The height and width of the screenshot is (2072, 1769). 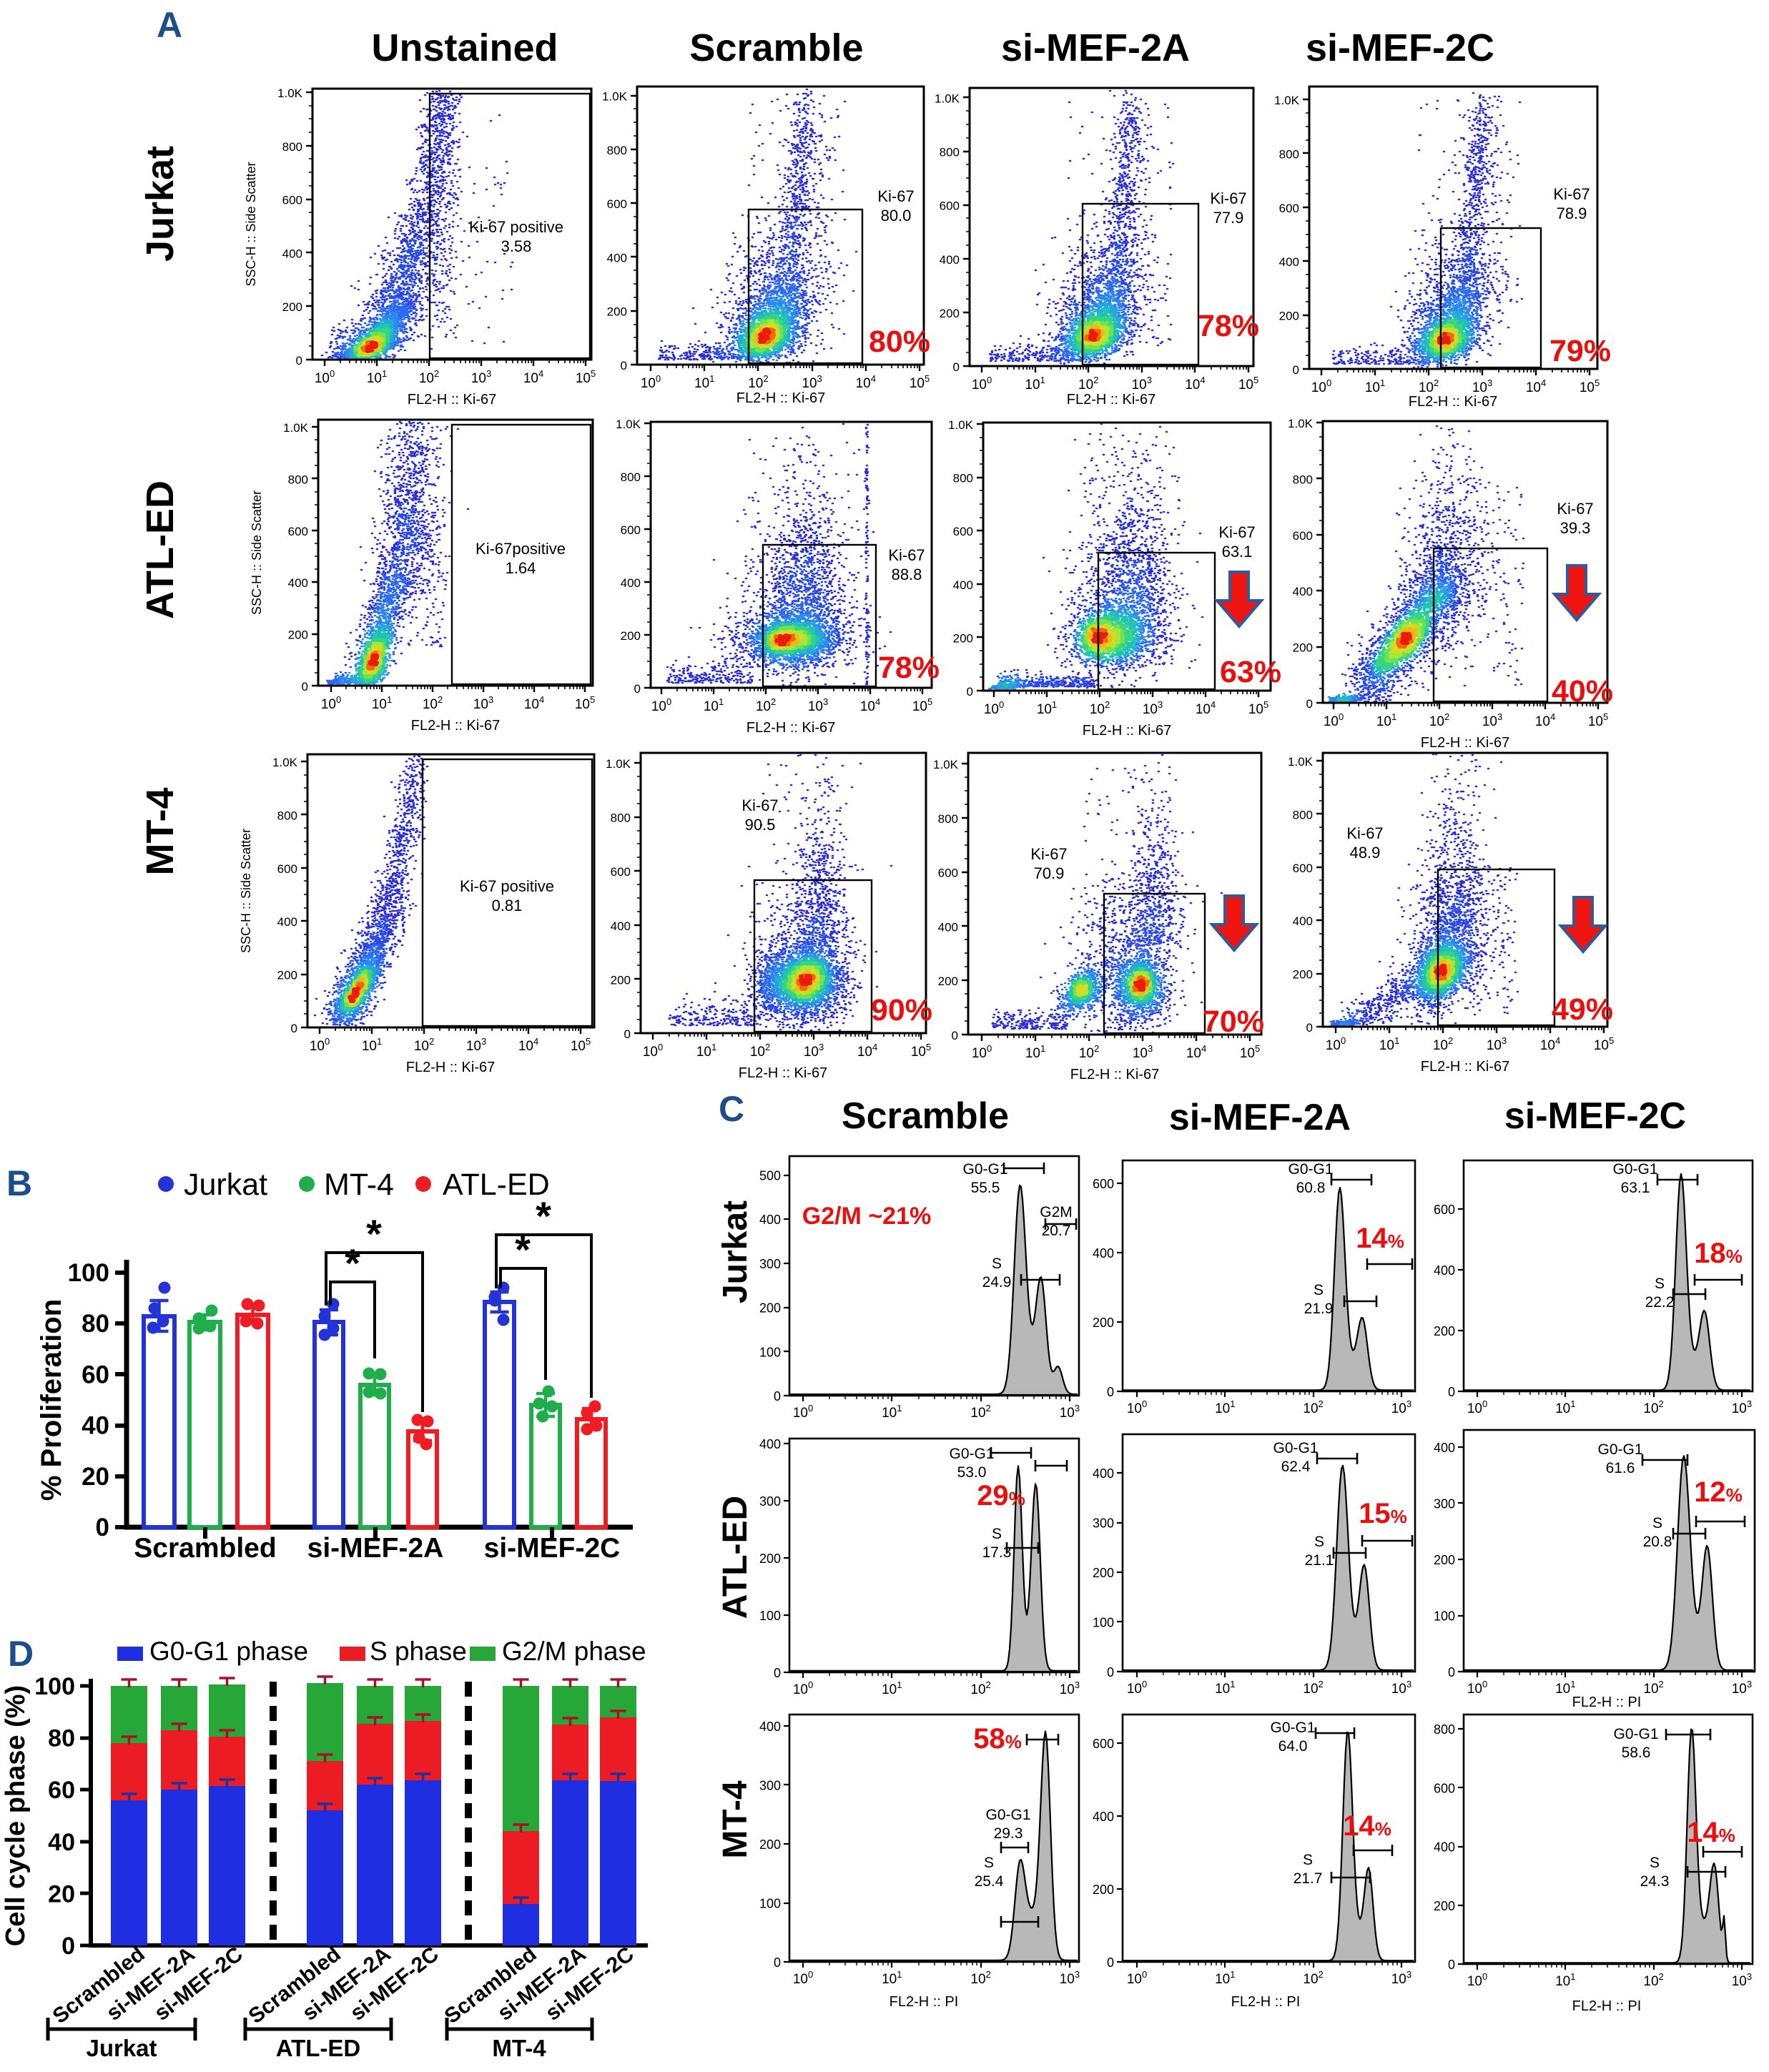 I want to click on svg-text: 40, so click(x=95, y=1426).